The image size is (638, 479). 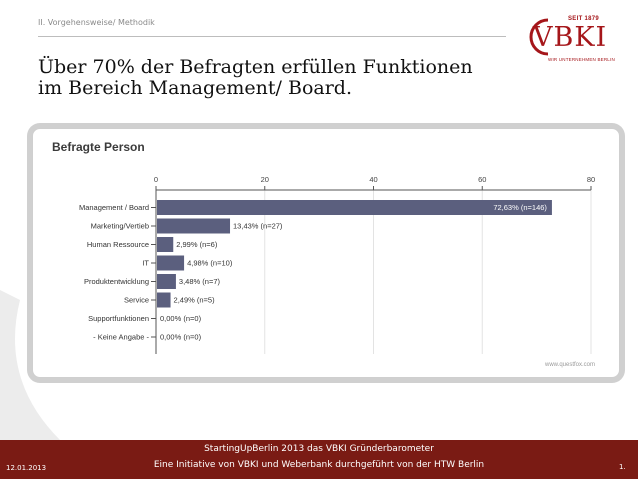 I want to click on page-number: 1., so click(x=622, y=467).